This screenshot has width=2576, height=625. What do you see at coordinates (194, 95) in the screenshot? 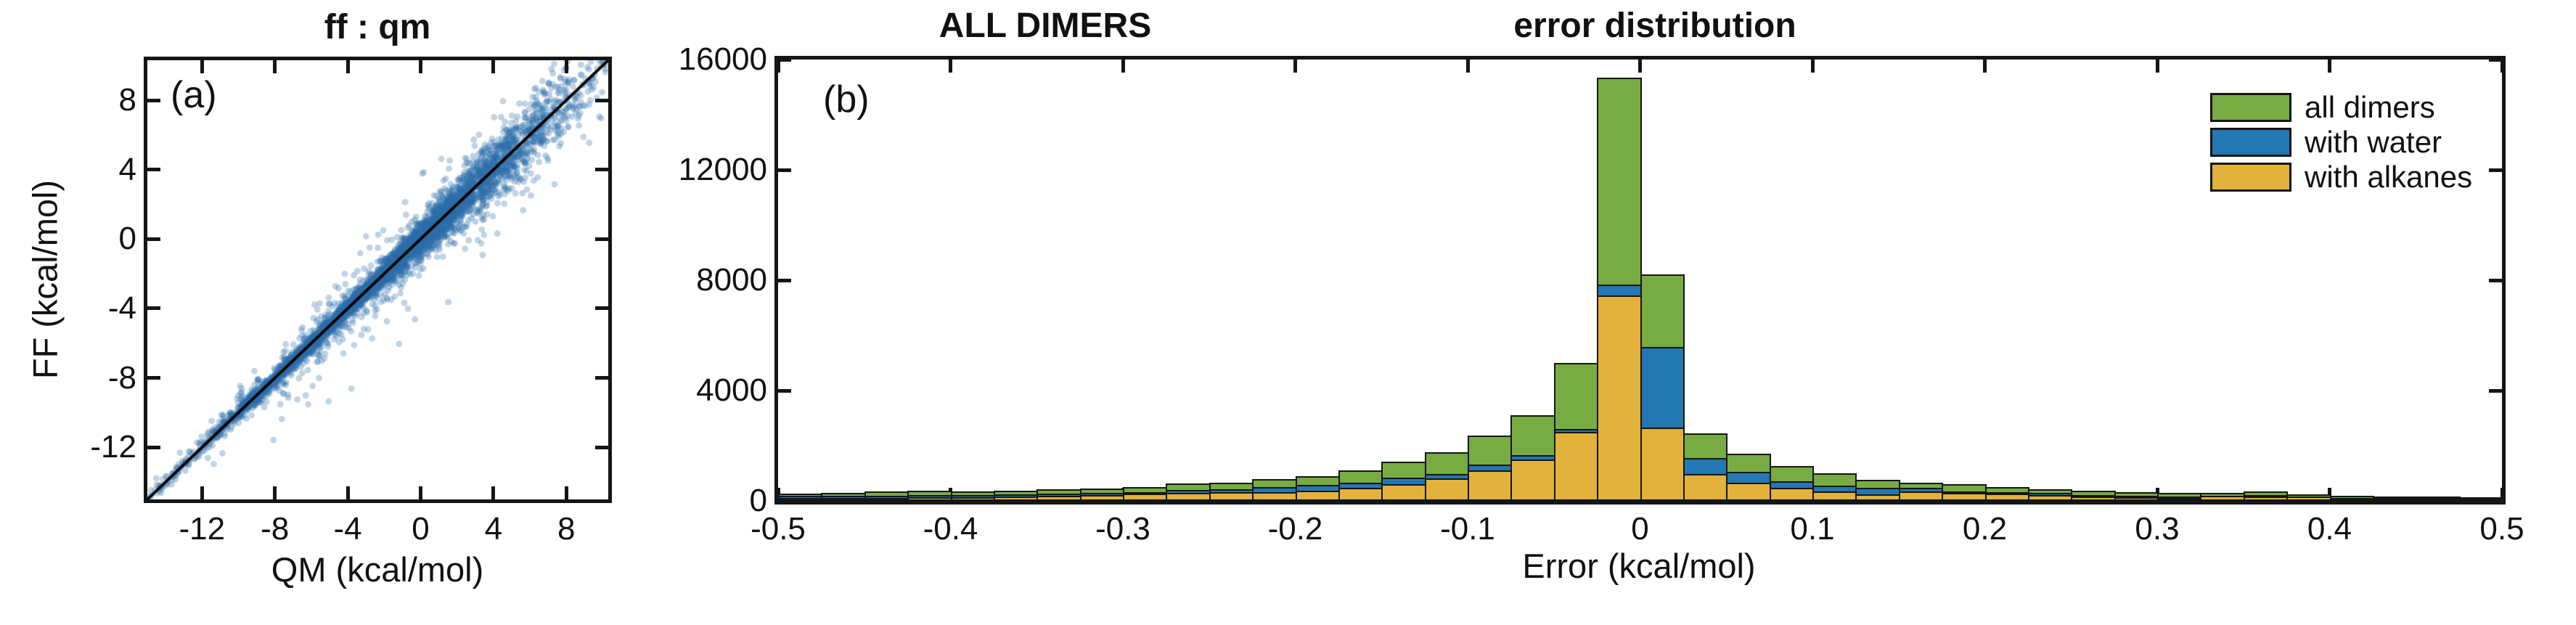
I see `panel-a-letter: (a)` at bounding box center [194, 95].